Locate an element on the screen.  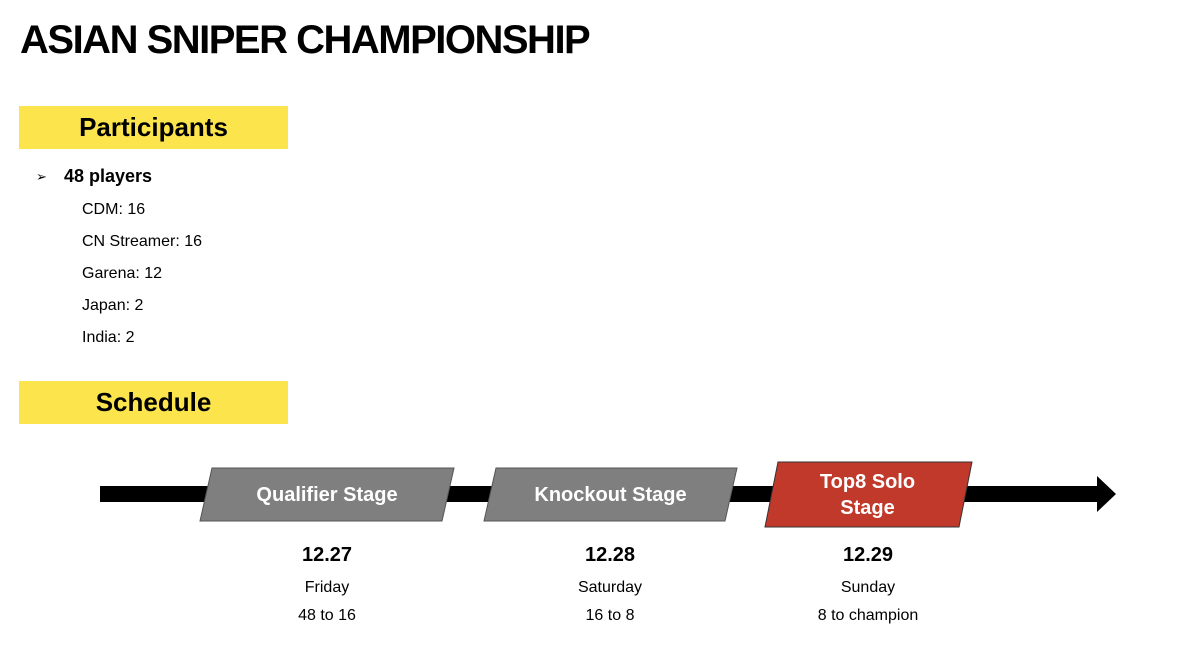
timeline-graphic is located at coordinates (608, 494).